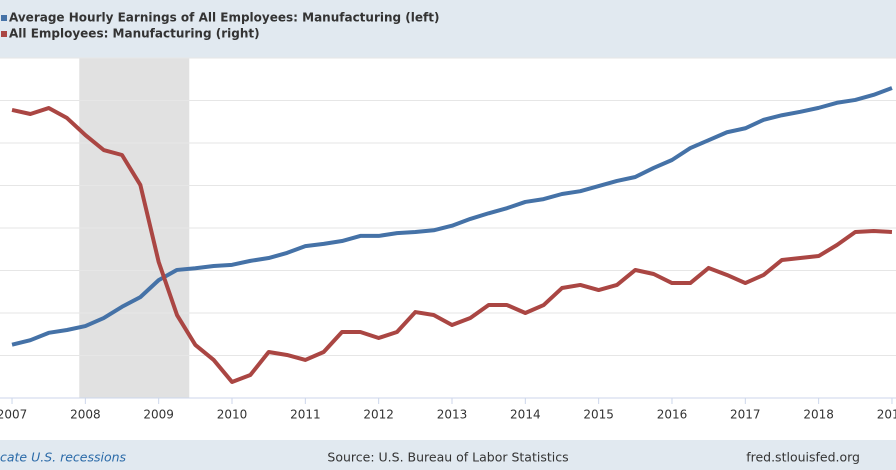  Describe the element at coordinates (63, 457) in the screenshot. I see `recession-note: cate U.S. recessions` at that location.